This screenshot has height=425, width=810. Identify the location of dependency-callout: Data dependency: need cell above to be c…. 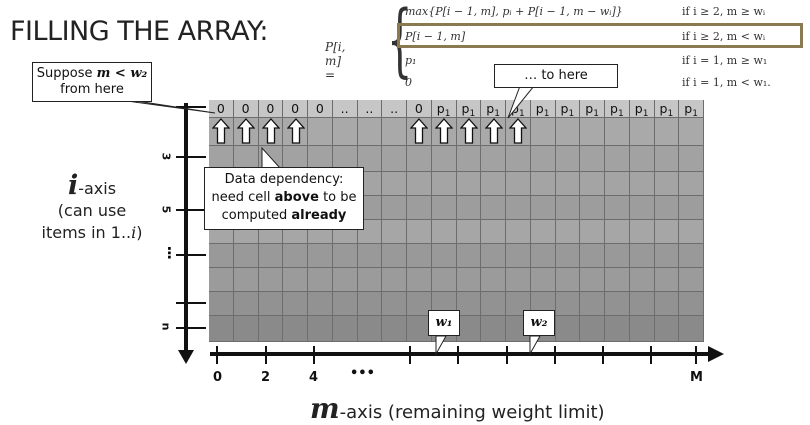
(284, 198).